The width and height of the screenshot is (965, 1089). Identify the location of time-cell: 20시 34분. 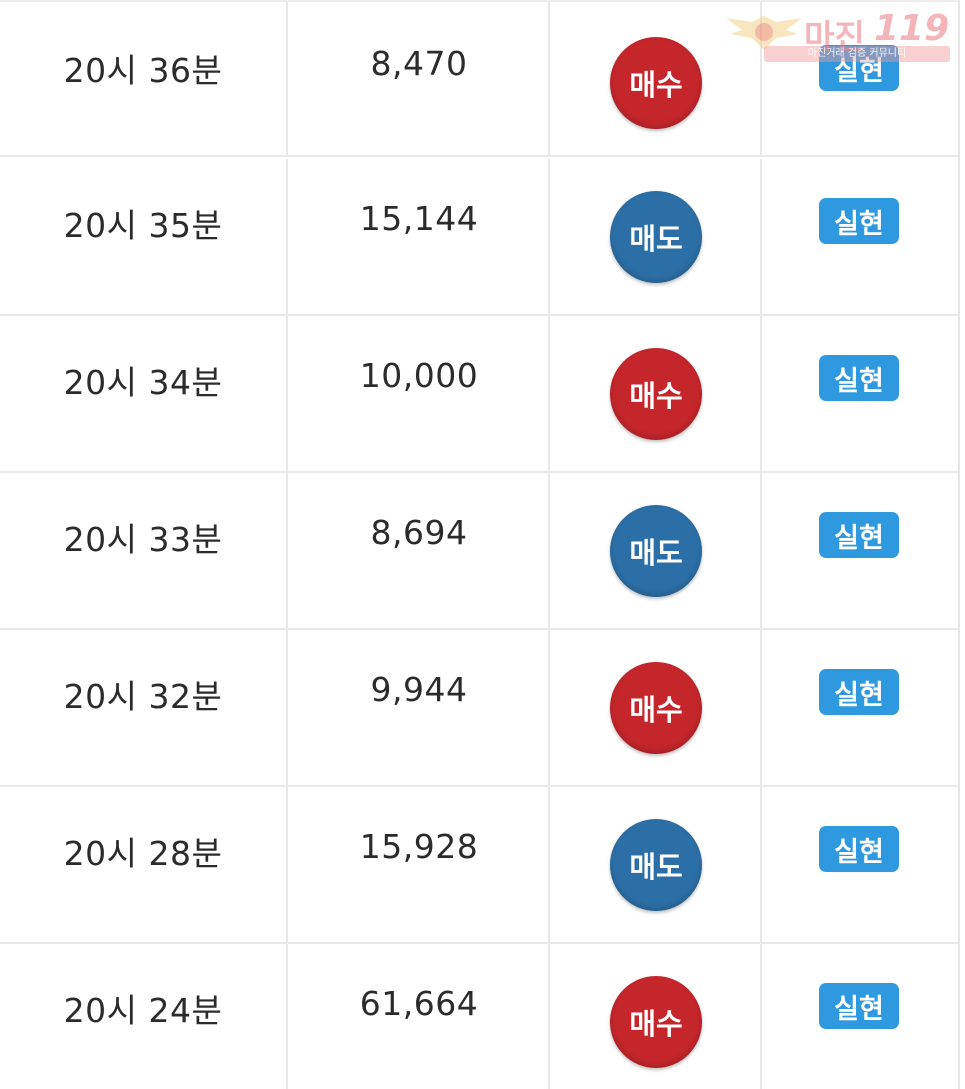
(143, 393).